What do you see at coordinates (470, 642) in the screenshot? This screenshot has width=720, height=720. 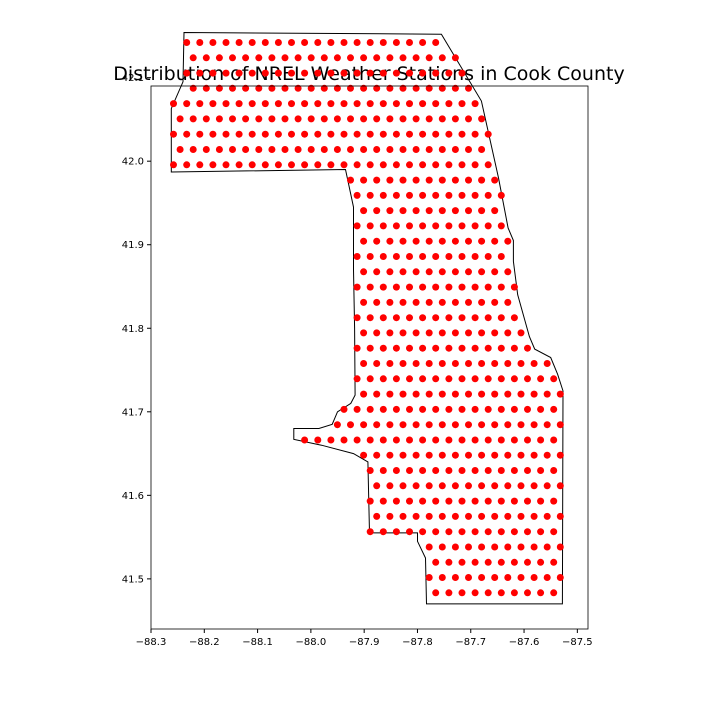 I see `x-tick-label: −87.7` at bounding box center [470, 642].